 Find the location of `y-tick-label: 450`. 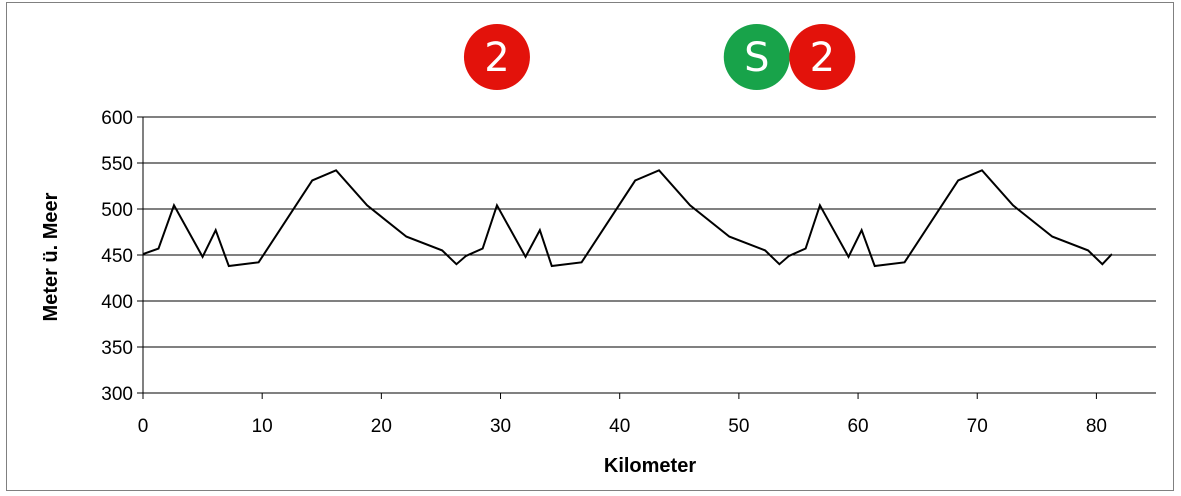

y-tick-label: 450 is located at coordinates (117, 256).